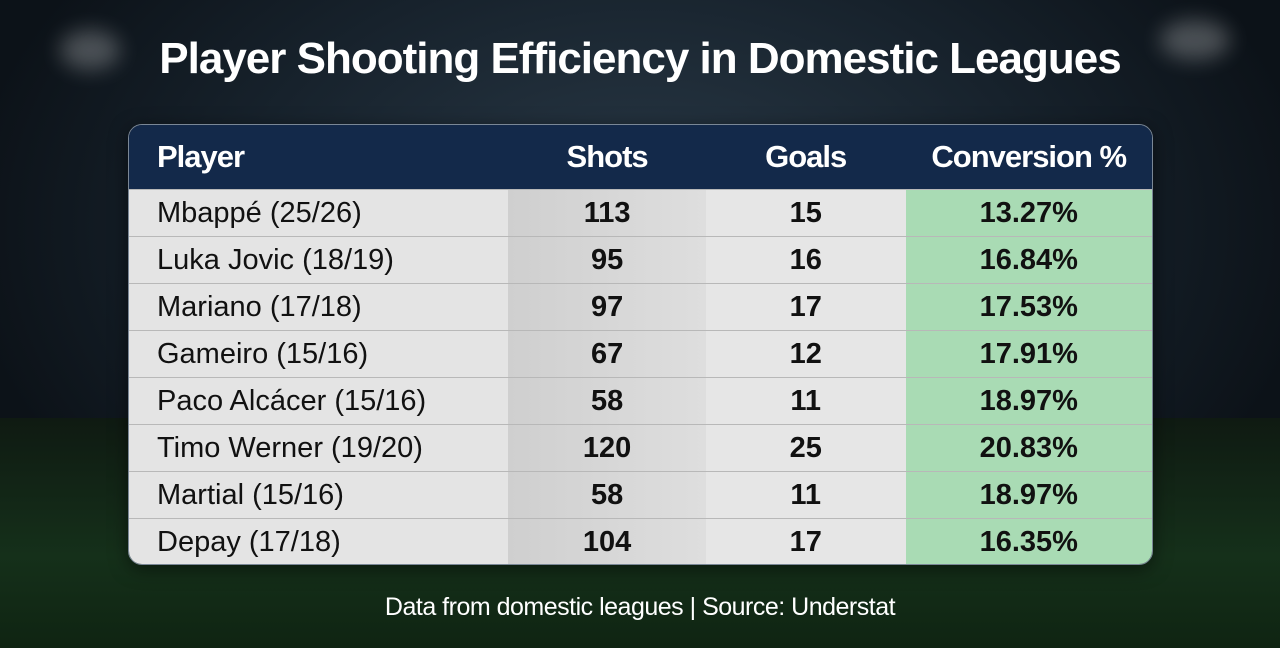 The height and width of the screenshot is (648, 1280). I want to click on cell-conversion: 16.35%, so click(1028, 541).